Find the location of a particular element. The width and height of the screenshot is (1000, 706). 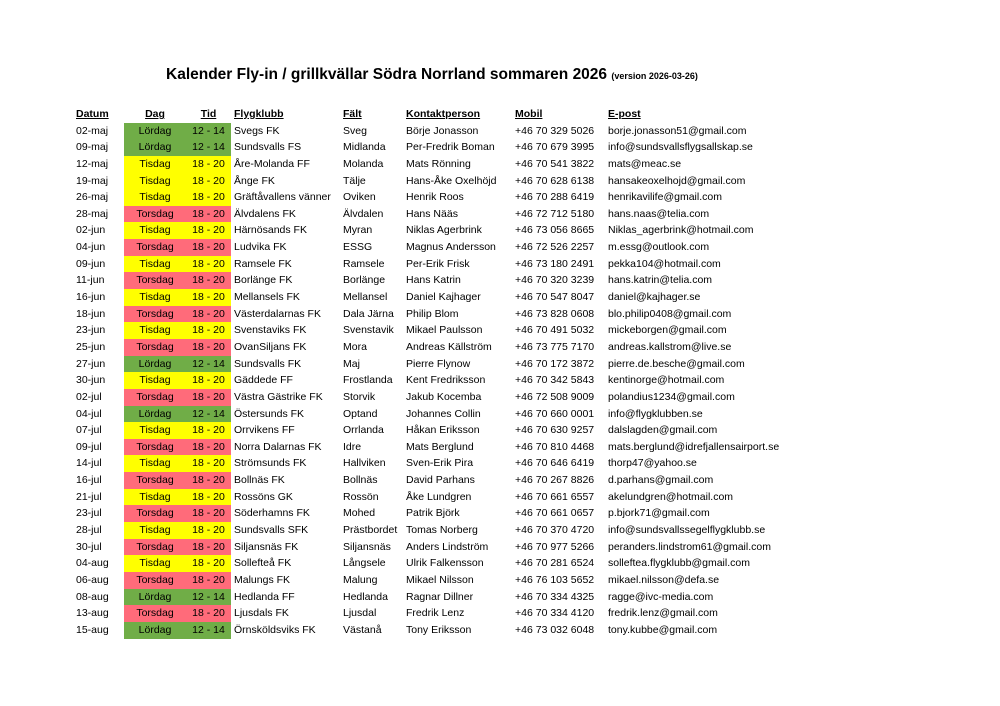

cell-kontaktperson: Sven-Erik Pira is located at coordinates (440, 463).